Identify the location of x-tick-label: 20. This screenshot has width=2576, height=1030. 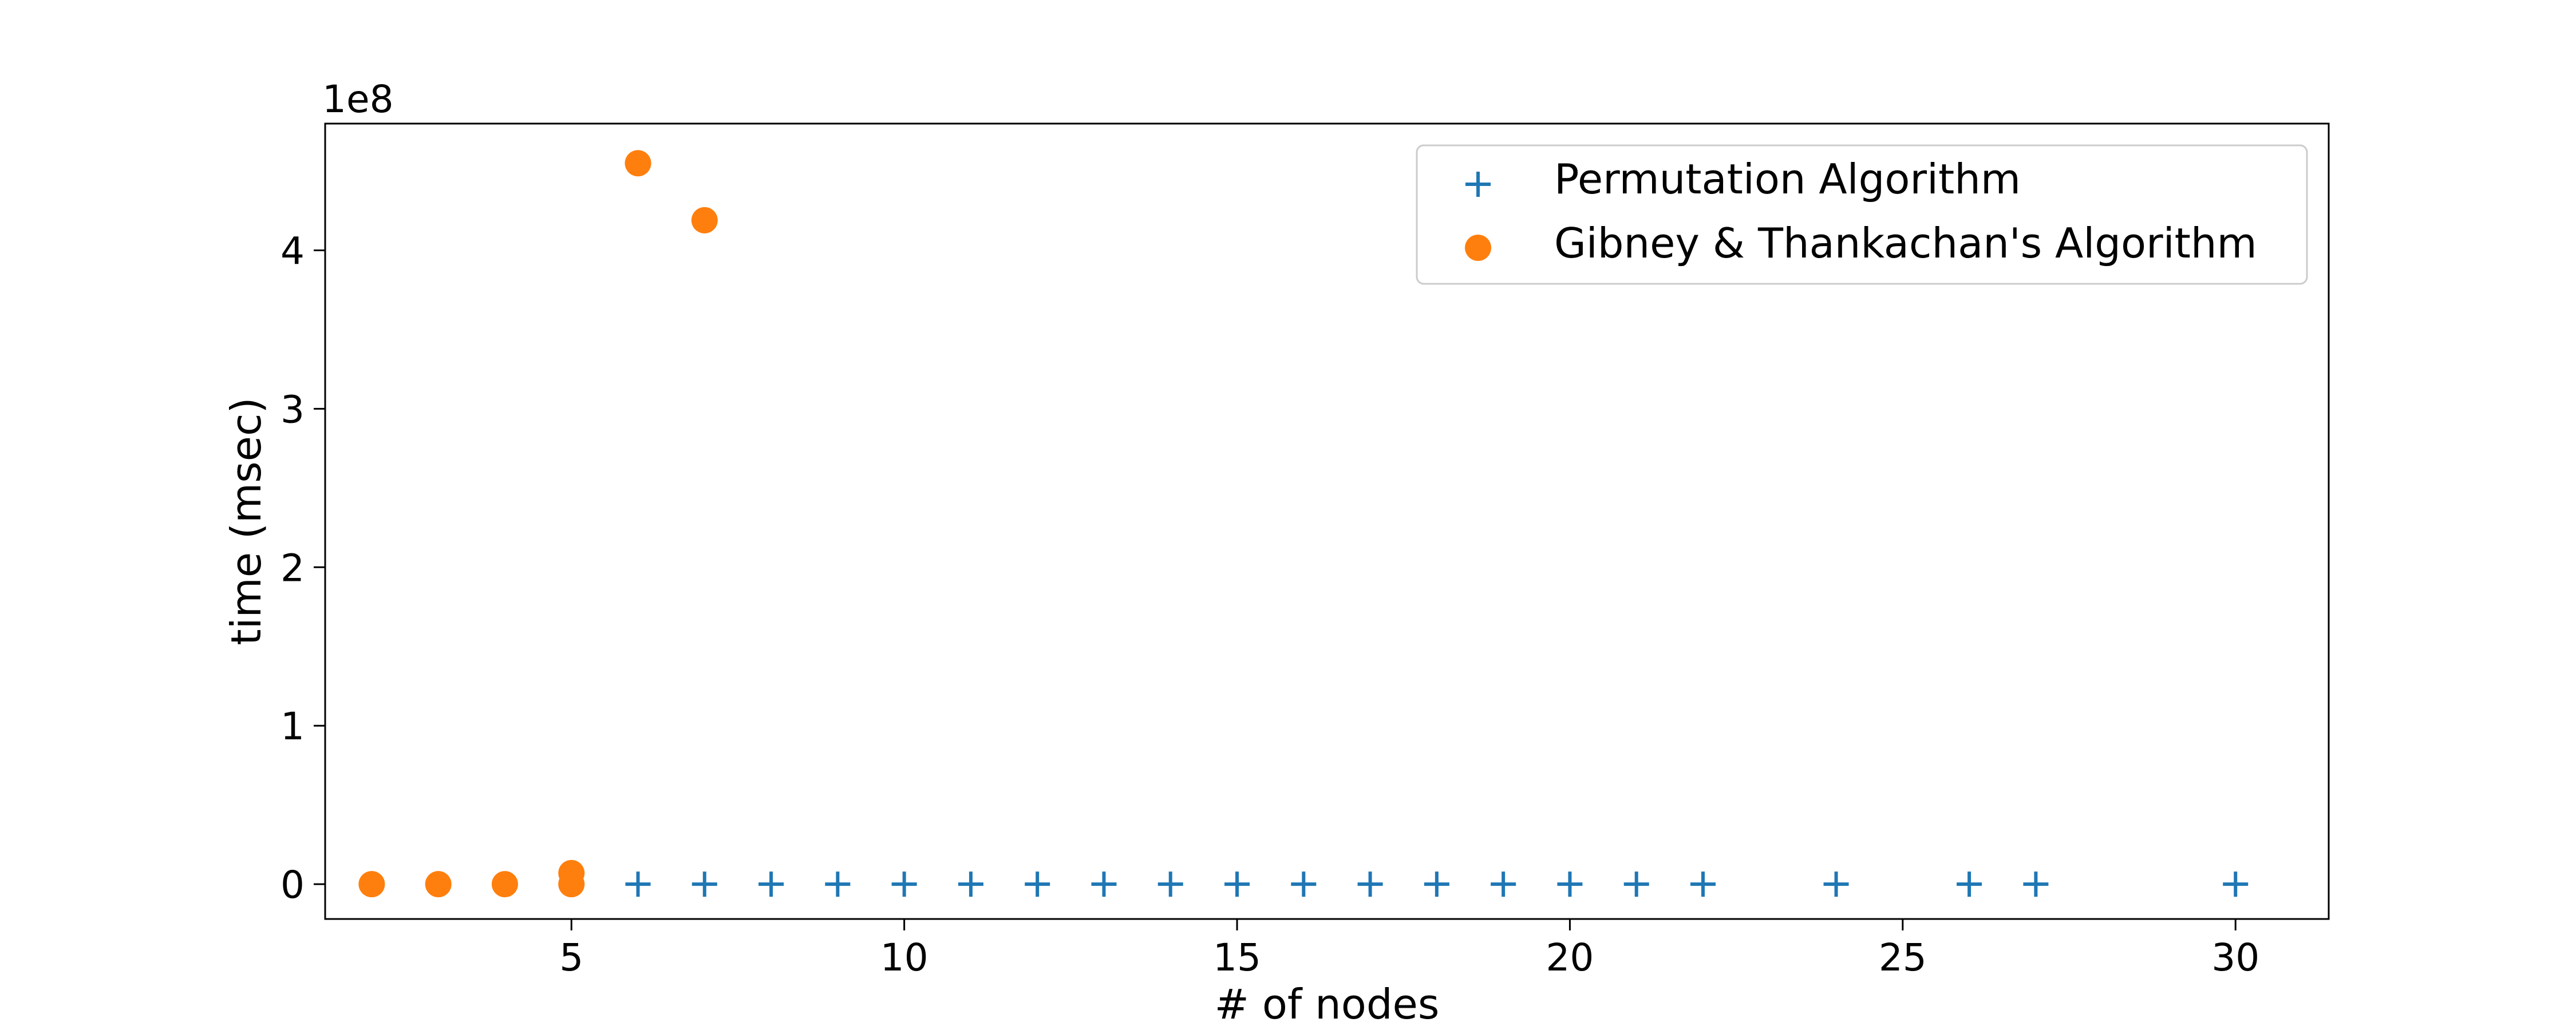
(1570, 958).